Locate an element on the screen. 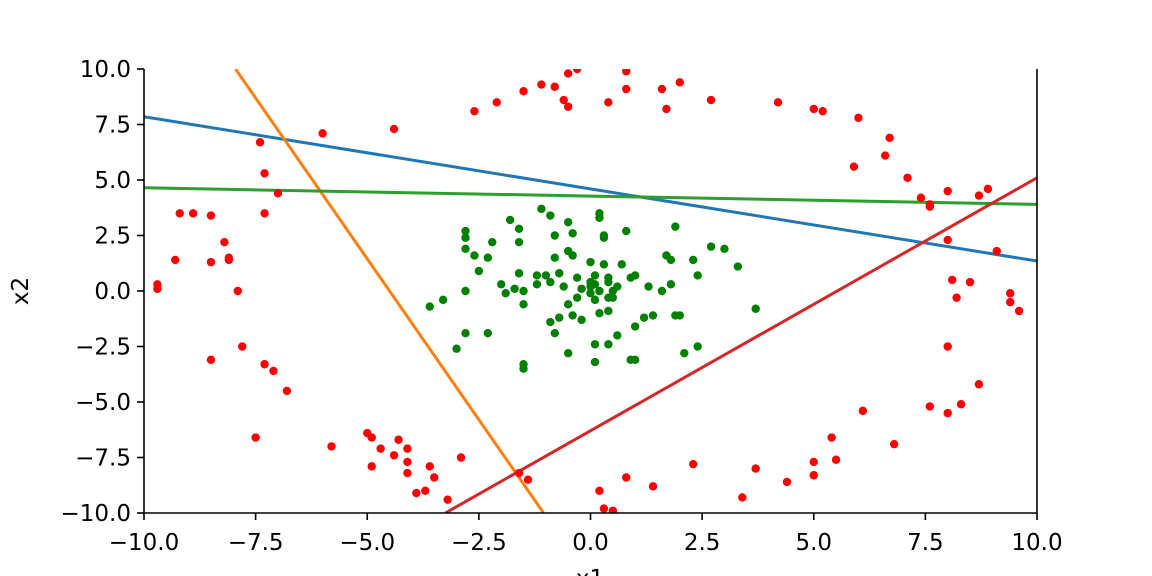 This screenshot has height=576, width=1152. y-tick-label: −7.5 is located at coordinates (103, 459).